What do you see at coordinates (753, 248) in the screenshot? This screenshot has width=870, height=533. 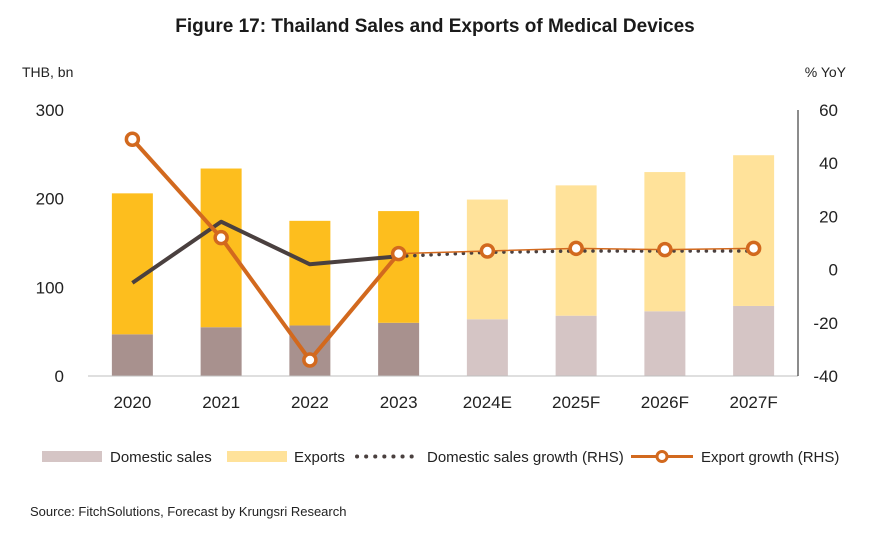 I see `marker-export-growth-2027F` at bounding box center [753, 248].